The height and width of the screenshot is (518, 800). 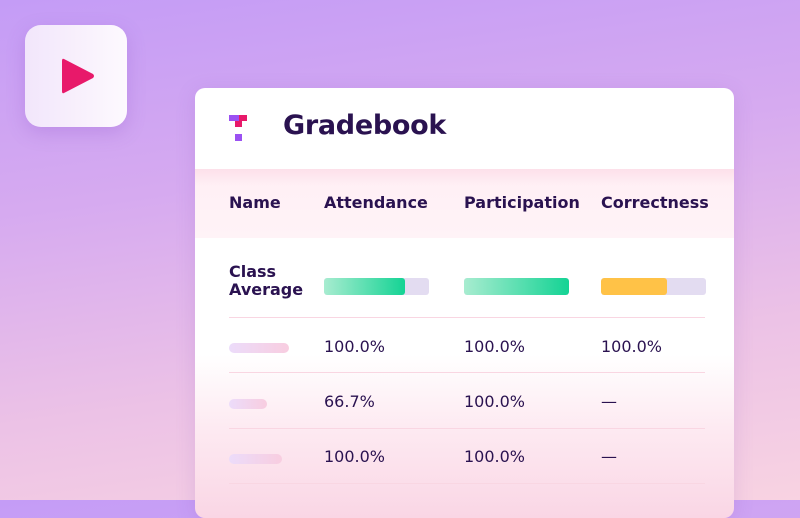 I want to click on app-icon-tile, so click(x=76, y=76).